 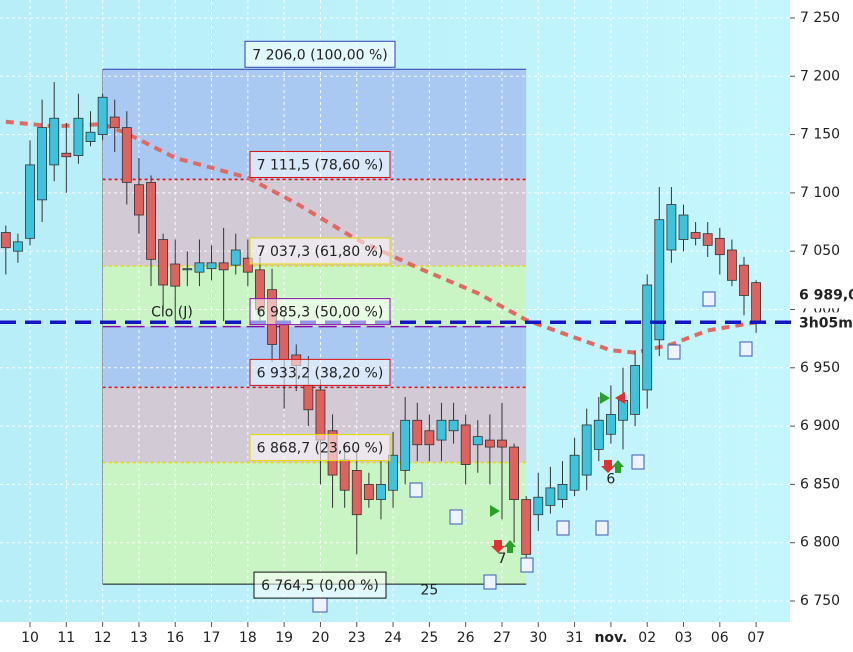 What do you see at coordinates (320, 165) in the screenshot?
I see `fib-label: 7 111,5 (78,60 %)` at bounding box center [320, 165].